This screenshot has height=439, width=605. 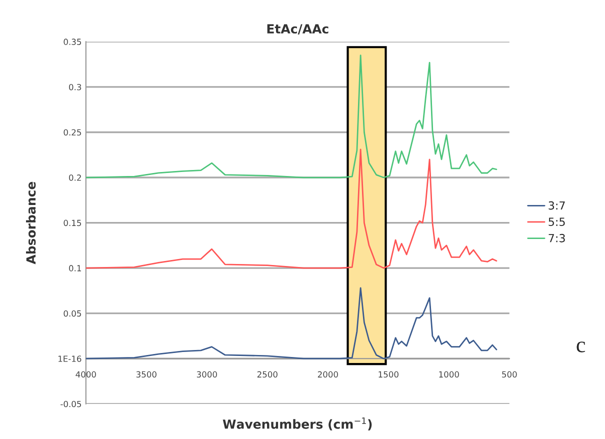 What do you see at coordinates (71, 404) in the screenshot?
I see `y-tick-label: -0.05` at bounding box center [71, 404].